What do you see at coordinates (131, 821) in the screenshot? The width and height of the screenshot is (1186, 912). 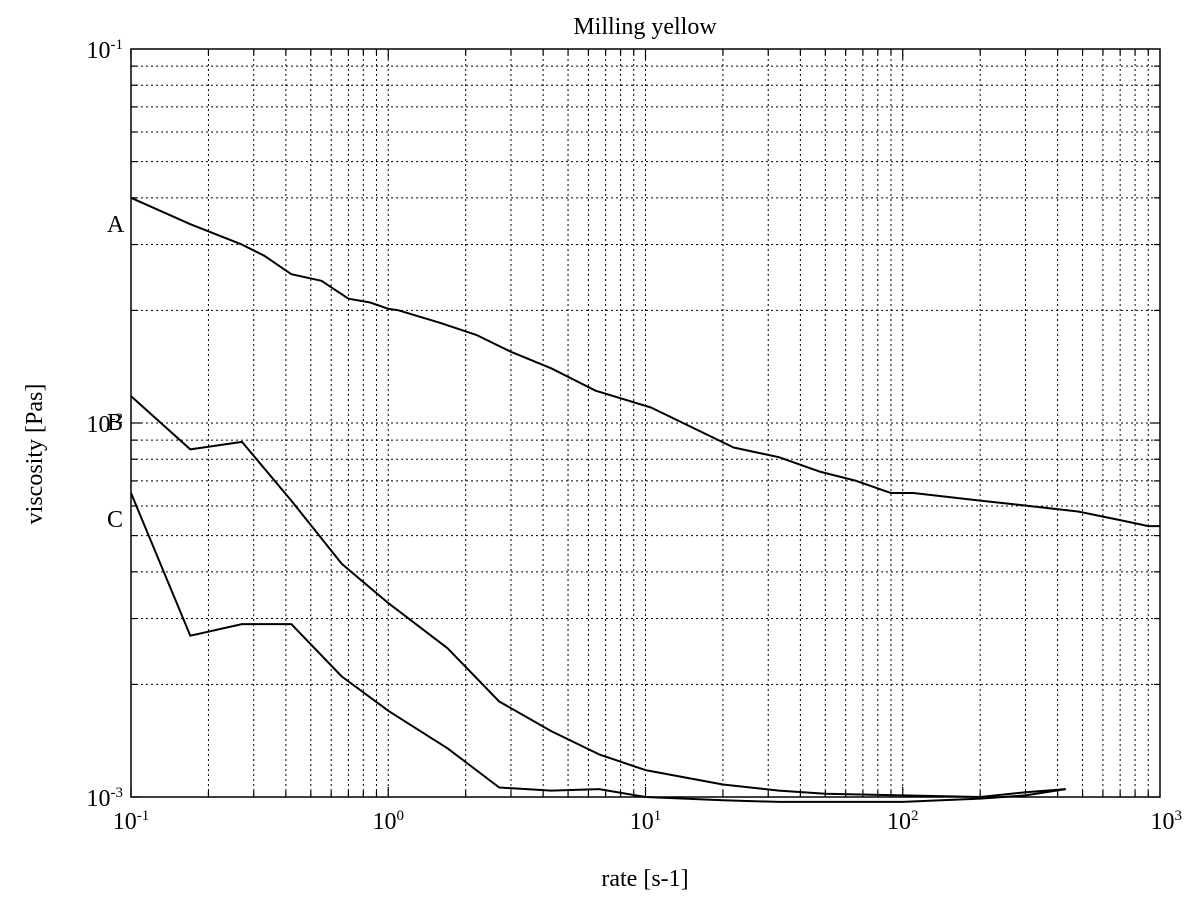 I see `x-tick-label: 10⁻¹` at bounding box center [131, 821].